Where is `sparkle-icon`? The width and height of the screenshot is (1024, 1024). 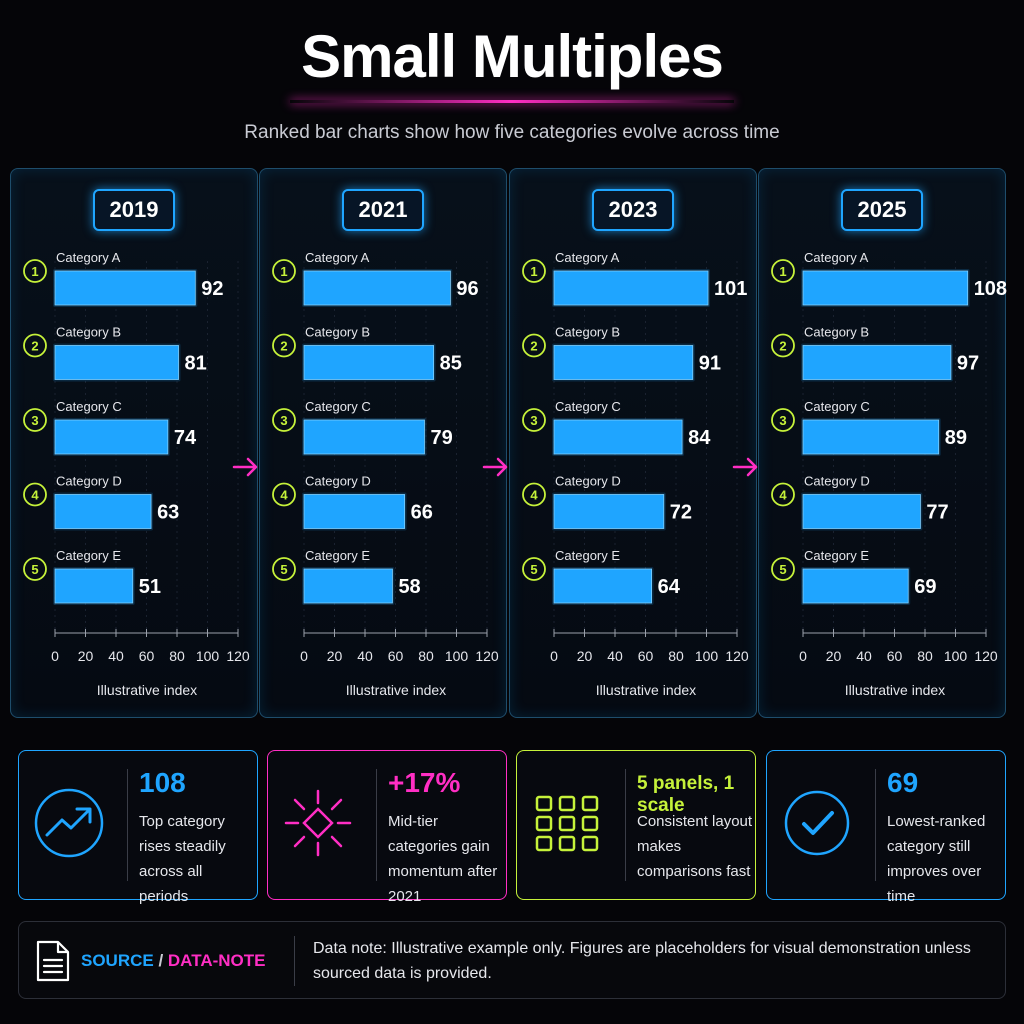 sparkle-icon is located at coordinates (318, 823).